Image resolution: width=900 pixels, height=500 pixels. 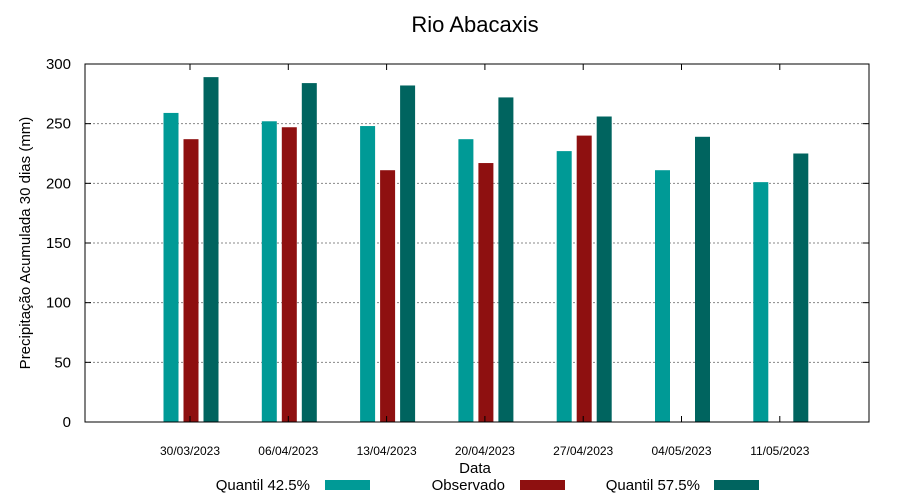 I want to click on y-axis-label: Precipitação Acumulada 30 dias (mm), so click(x=25, y=243).